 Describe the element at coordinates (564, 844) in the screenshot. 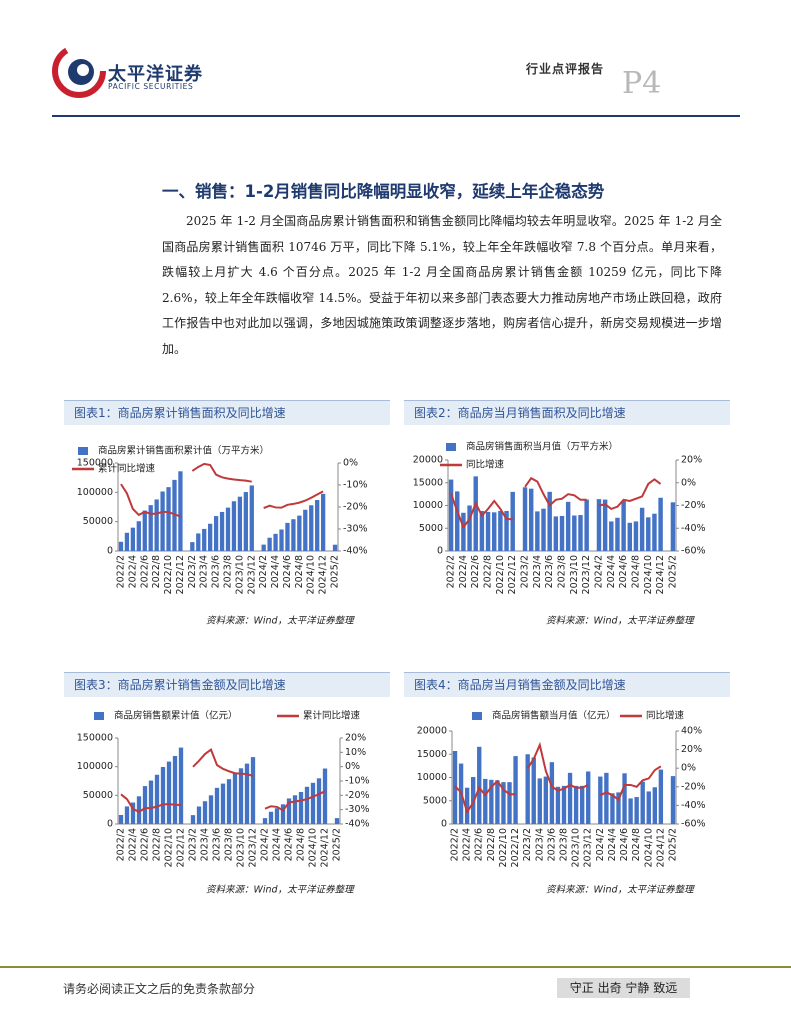

I see `x-tick-label: 2023/8` at that location.